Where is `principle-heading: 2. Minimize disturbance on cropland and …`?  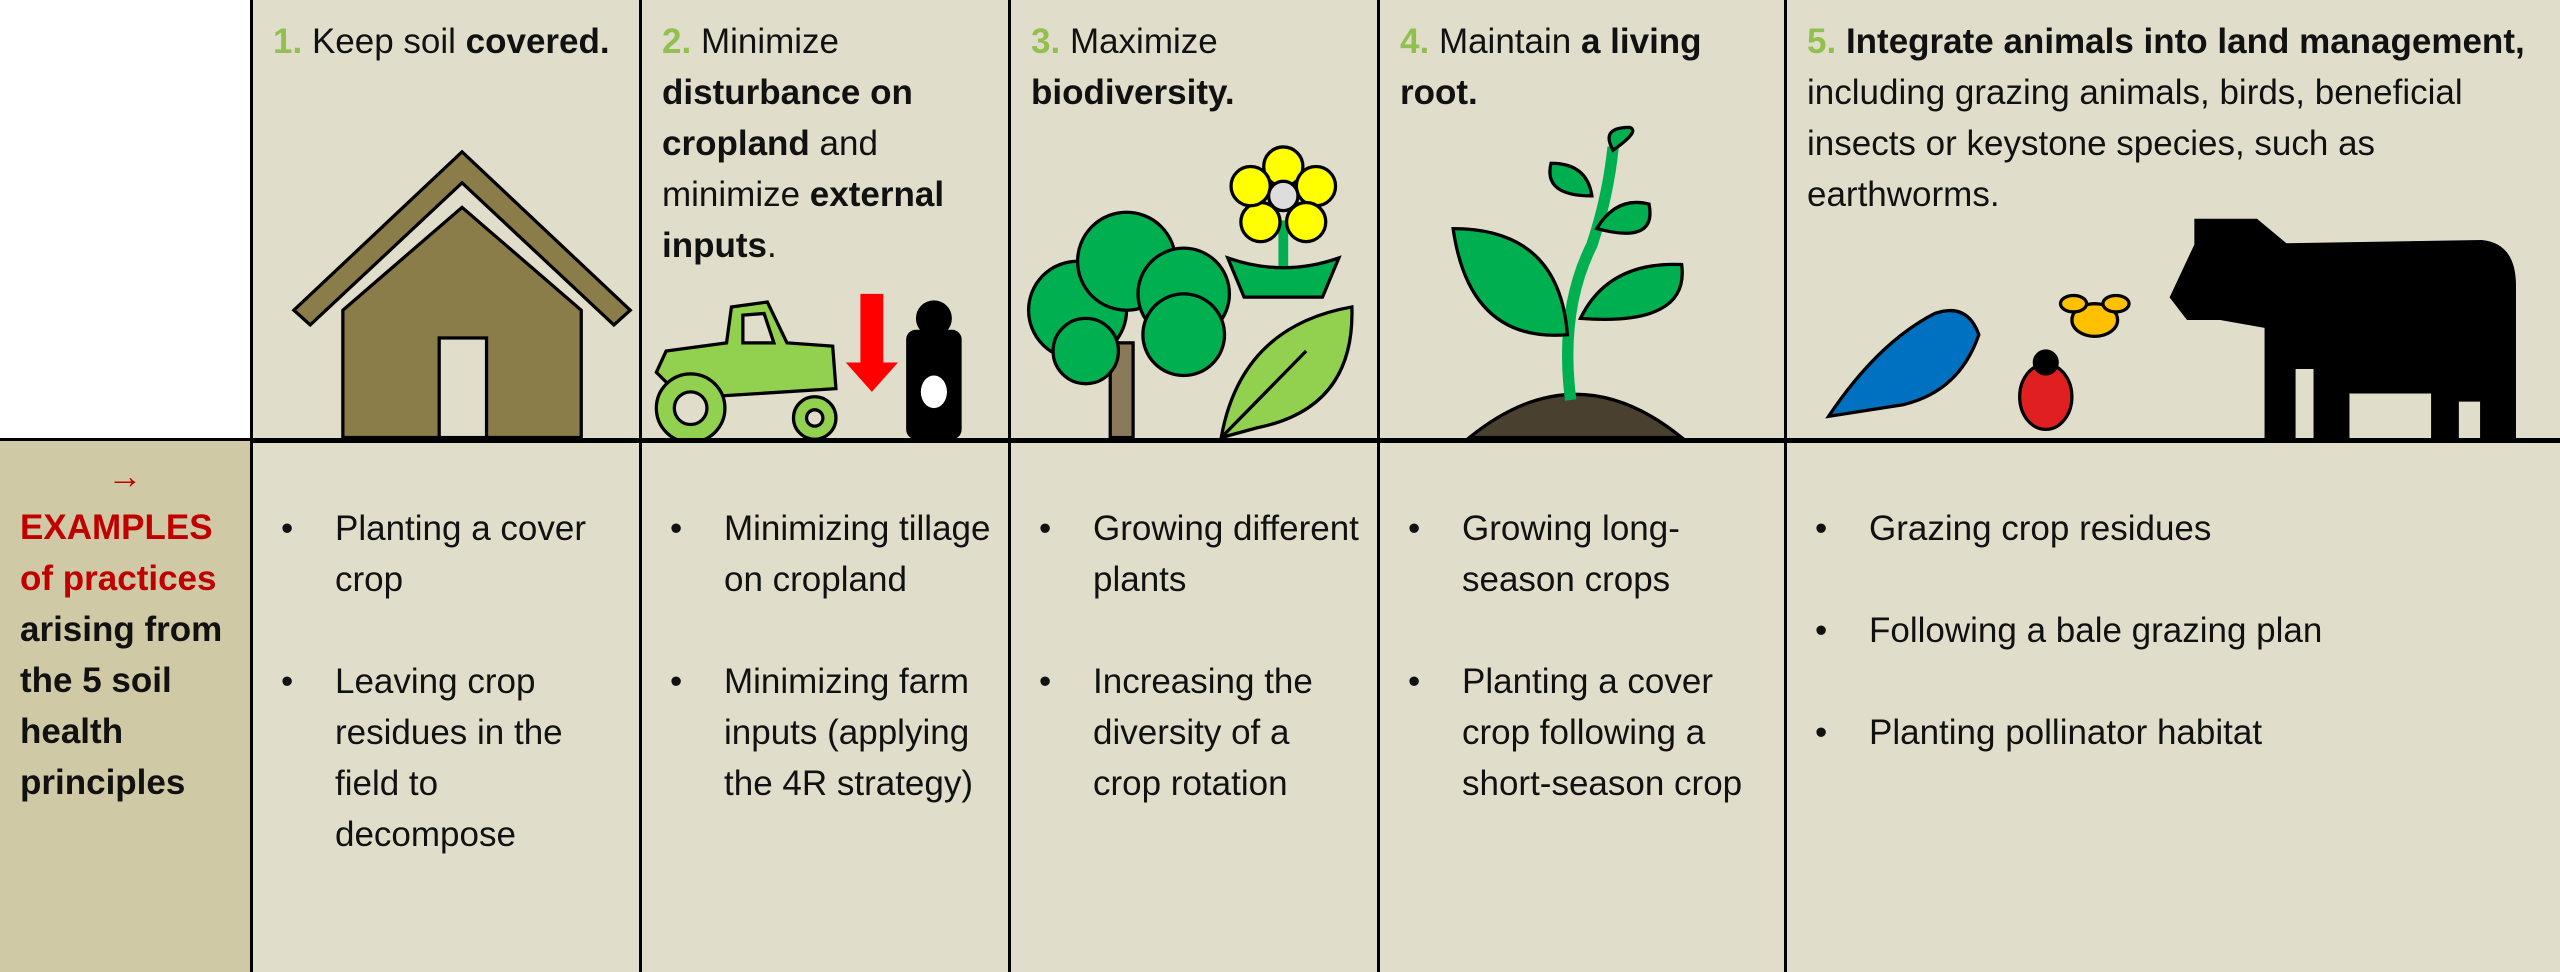 principle-heading: 2. Minimize disturbance on cropland and … is located at coordinates (823, 220).